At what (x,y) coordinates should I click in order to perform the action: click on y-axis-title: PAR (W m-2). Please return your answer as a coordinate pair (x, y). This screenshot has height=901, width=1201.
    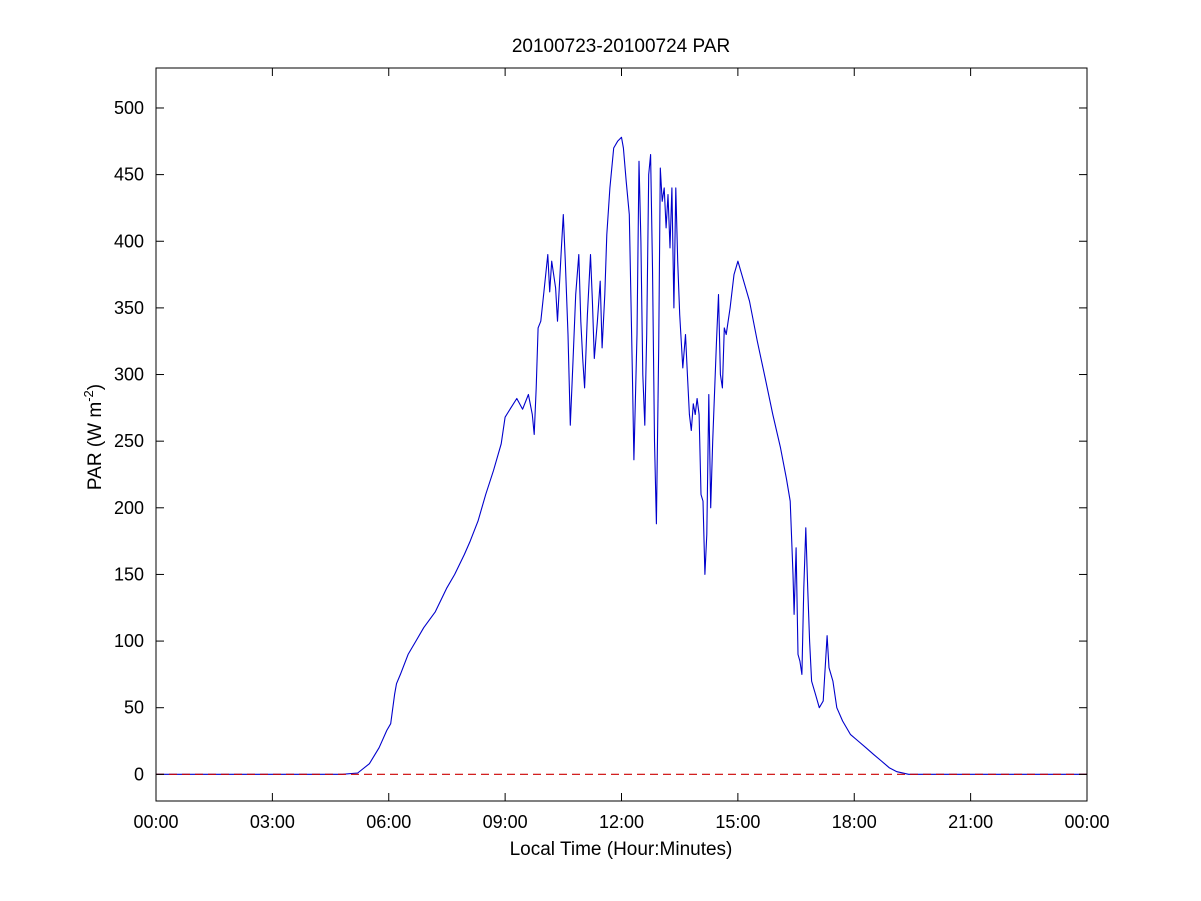
    Looking at the image, I should click on (93, 437).